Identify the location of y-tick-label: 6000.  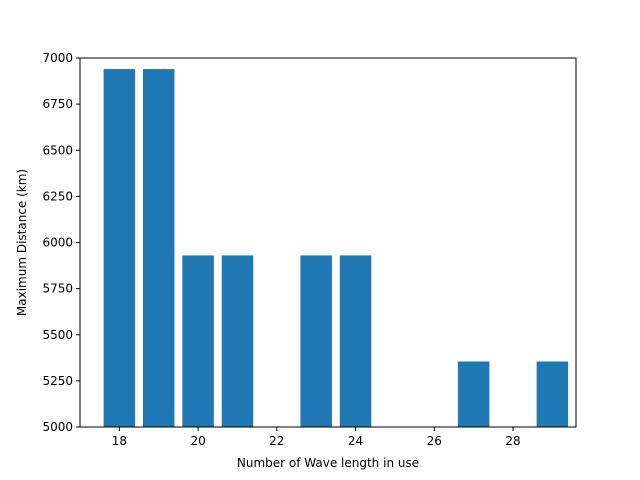
(57, 243).